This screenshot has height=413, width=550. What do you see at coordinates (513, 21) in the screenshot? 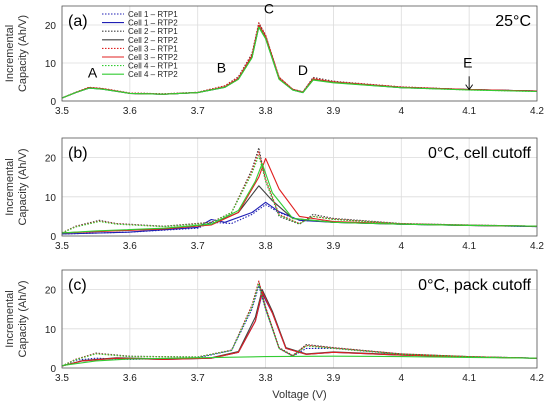
I see `condition-label: 25°C` at bounding box center [513, 21].